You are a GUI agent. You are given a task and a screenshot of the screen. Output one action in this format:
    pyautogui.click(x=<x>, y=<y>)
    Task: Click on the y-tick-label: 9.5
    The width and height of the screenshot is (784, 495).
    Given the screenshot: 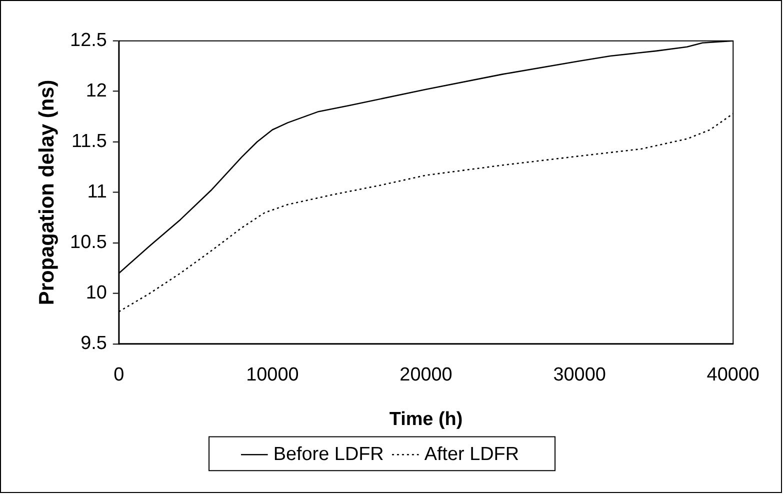 What is the action you would take?
    pyautogui.click(x=93, y=343)
    